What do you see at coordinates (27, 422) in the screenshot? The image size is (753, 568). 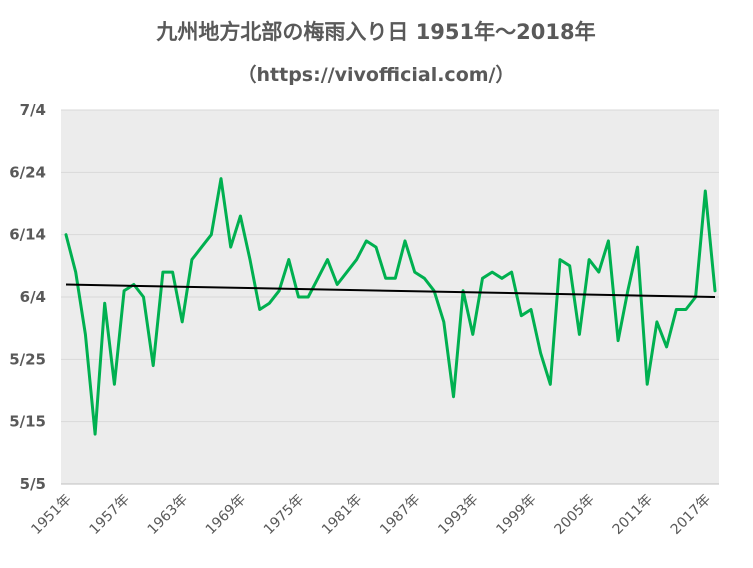 I see `y-tick-label: 5/15` at bounding box center [27, 422].